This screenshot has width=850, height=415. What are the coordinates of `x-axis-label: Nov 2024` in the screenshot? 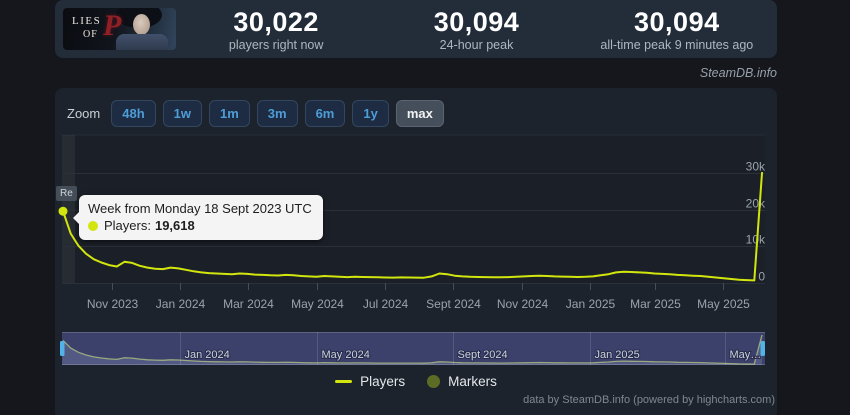 It's located at (523, 304).